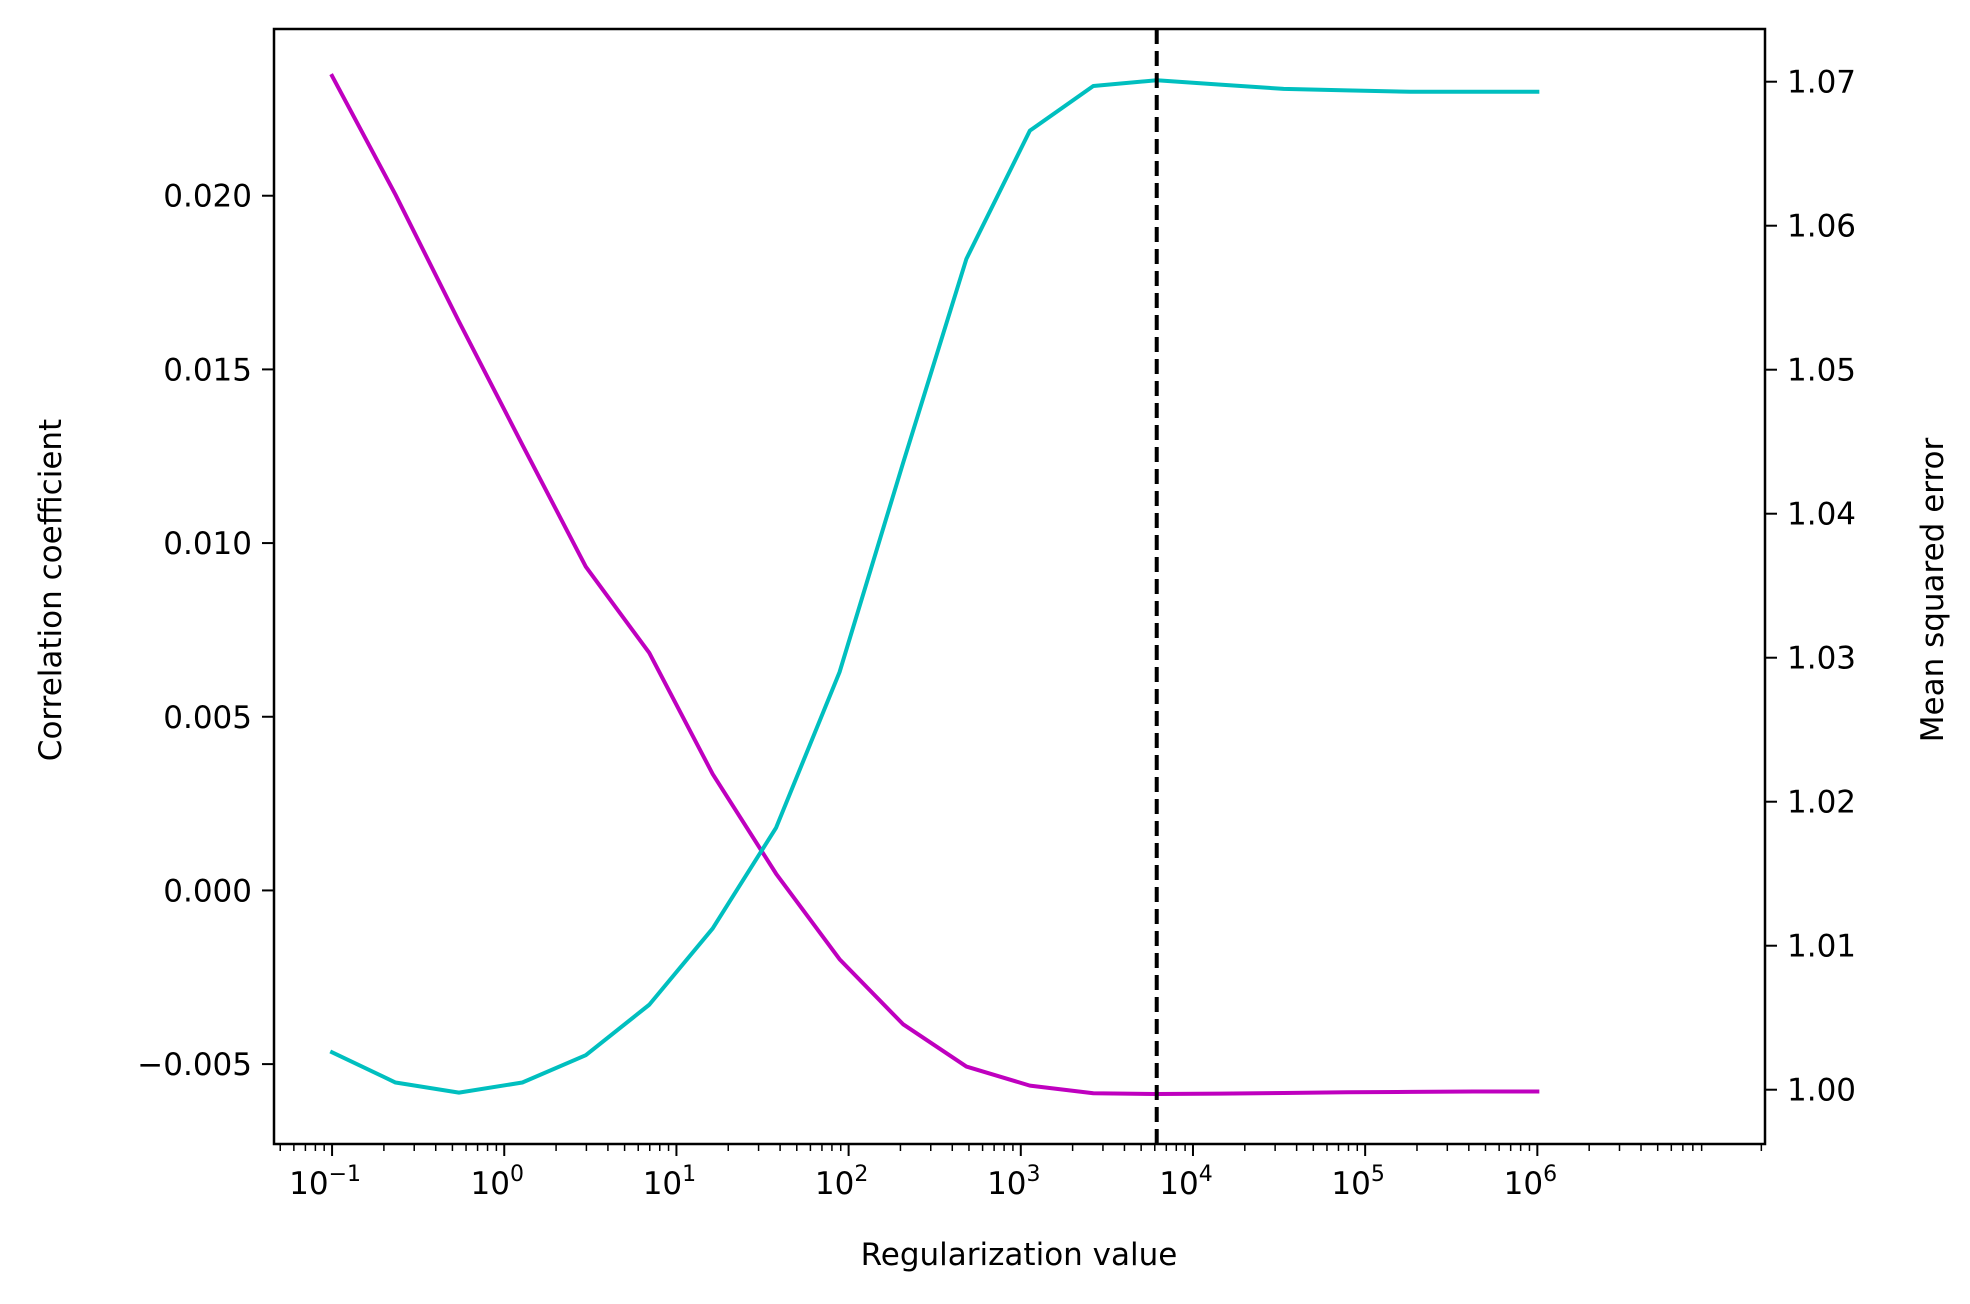  Describe the element at coordinates (1821, 659) in the screenshot. I see `y-right-tick-label: 1.03` at that location.